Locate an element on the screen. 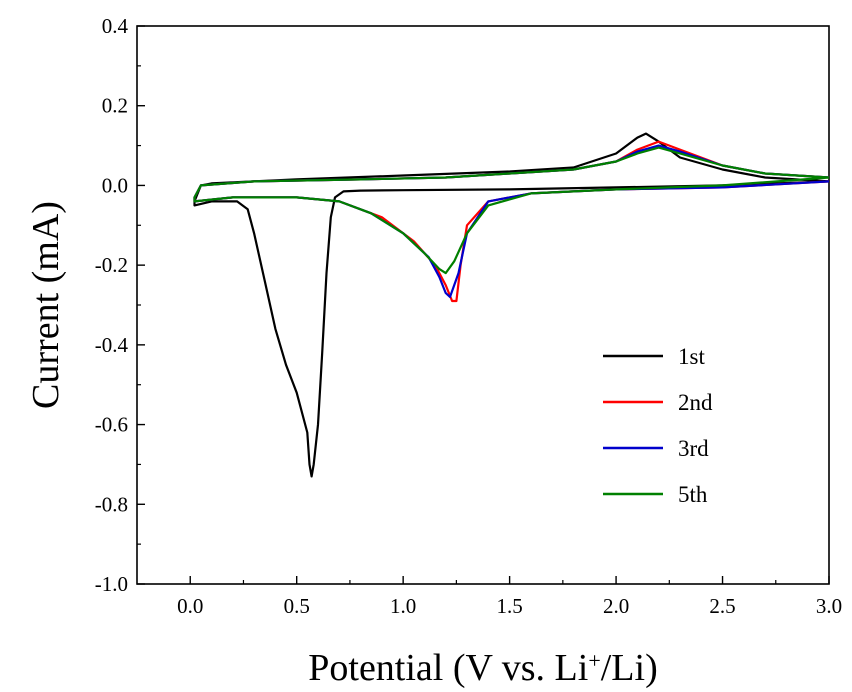 The image size is (852, 692). y-tick-label: -0.6 is located at coordinates (111, 425).